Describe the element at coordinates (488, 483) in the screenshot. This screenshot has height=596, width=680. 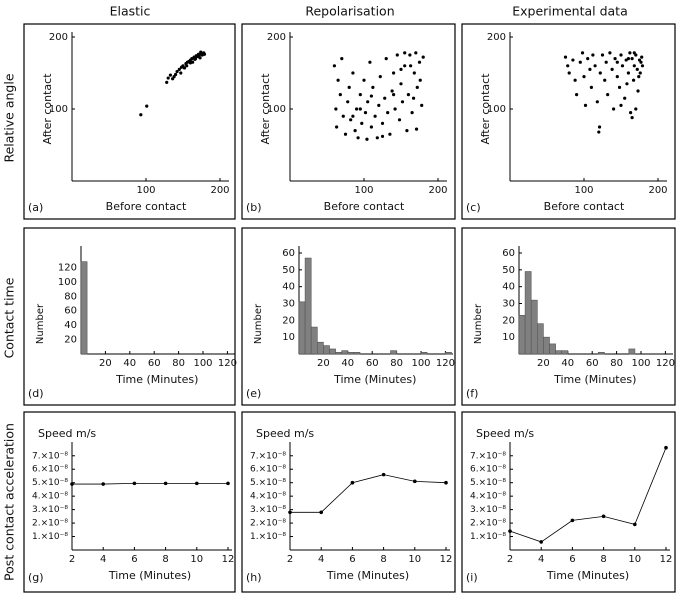
I see `y-tick-label: 5.×10⁻⁸` at that location.